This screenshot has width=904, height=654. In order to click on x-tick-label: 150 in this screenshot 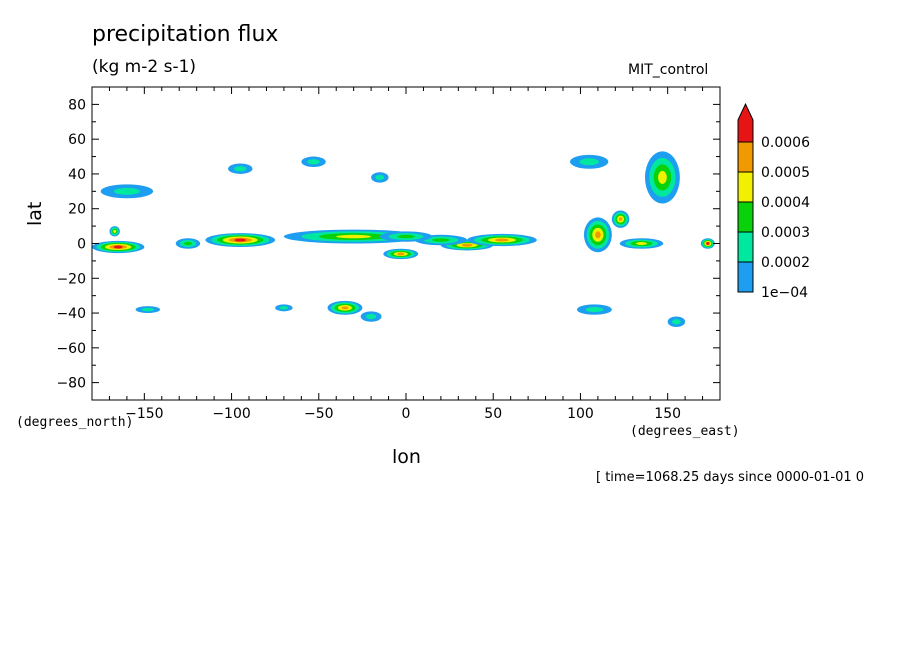, I will do `click(667, 414)`.